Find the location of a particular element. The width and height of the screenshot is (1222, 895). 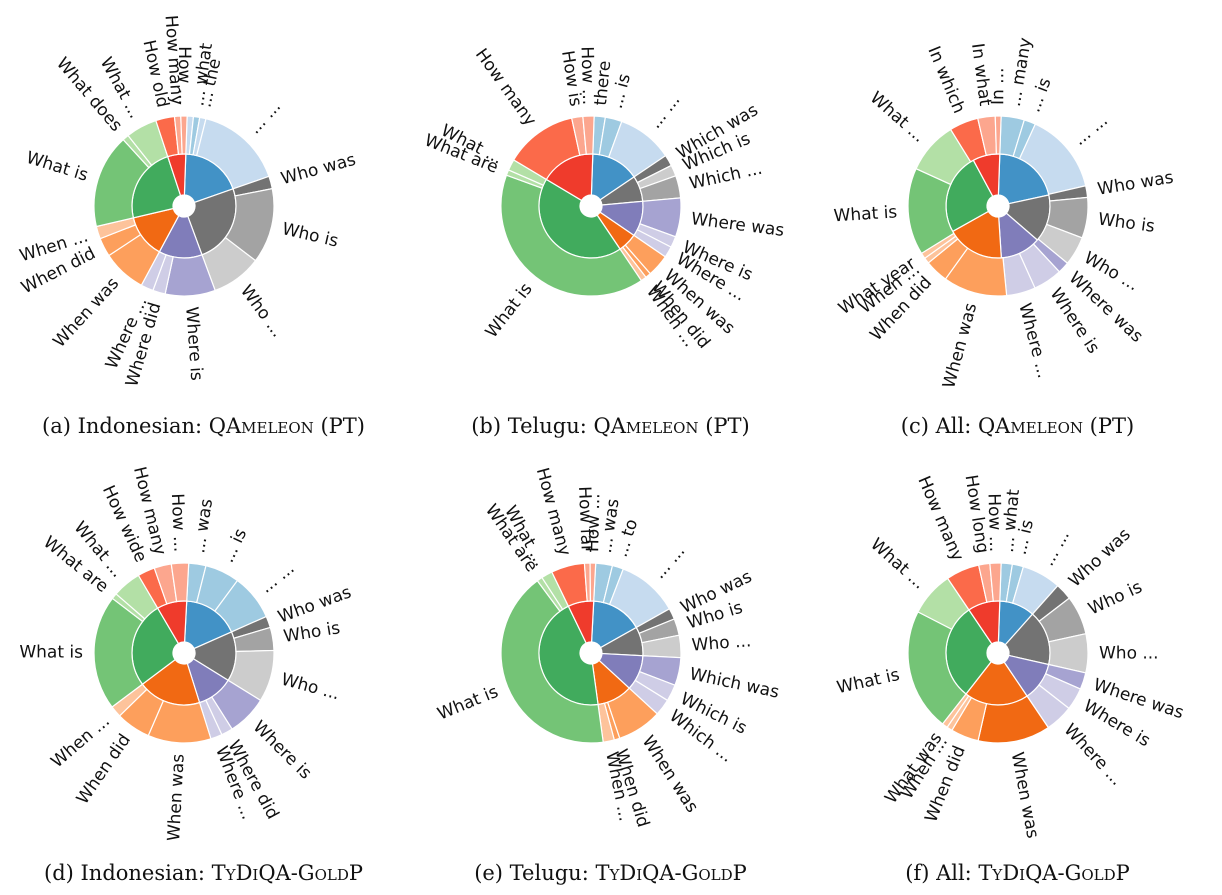

caption-e: (e) Telugu: TyDiQA-GoldP is located at coordinates (610, 873).